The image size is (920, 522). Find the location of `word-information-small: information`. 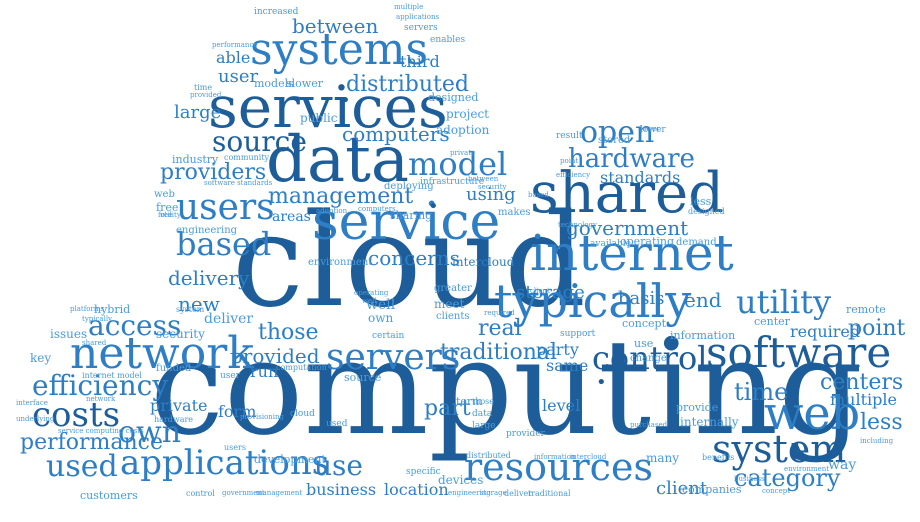

word-information-small: information is located at coordinates (555, 457).